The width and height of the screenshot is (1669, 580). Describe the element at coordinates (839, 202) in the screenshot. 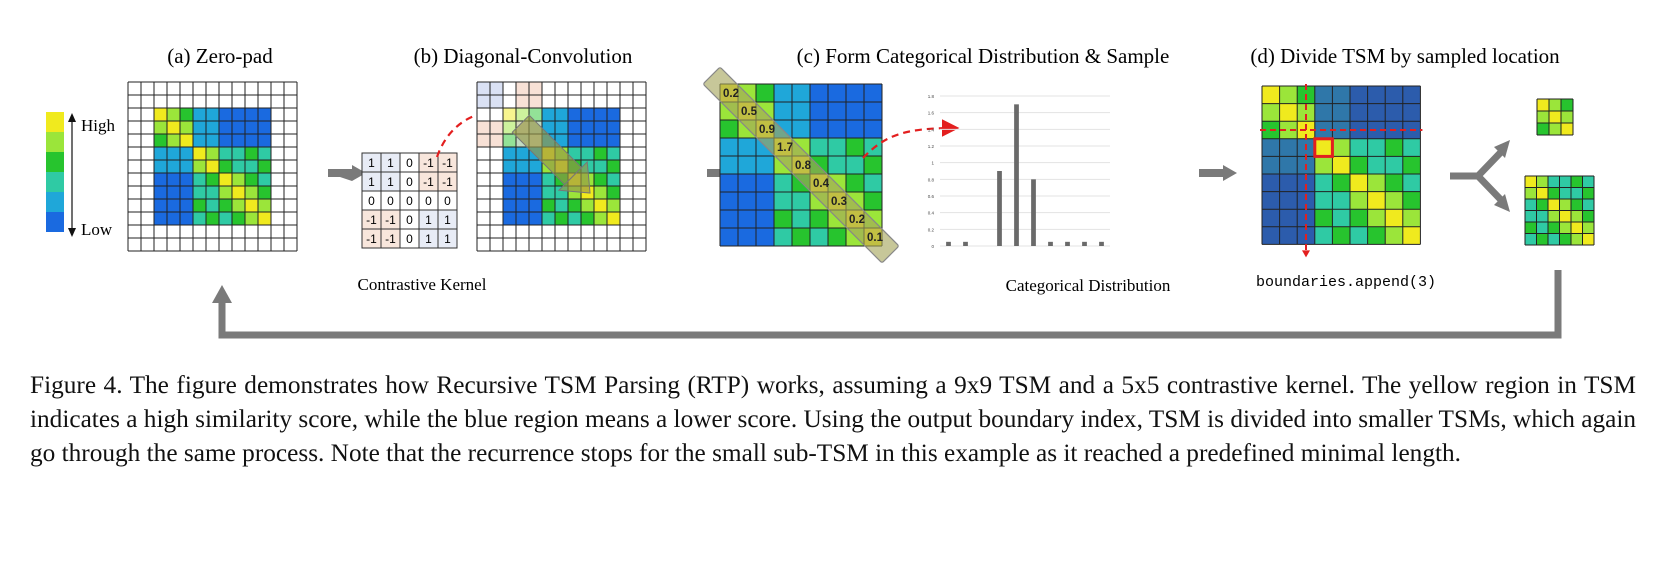

I see `diagonal-score: 0.3` at that location.